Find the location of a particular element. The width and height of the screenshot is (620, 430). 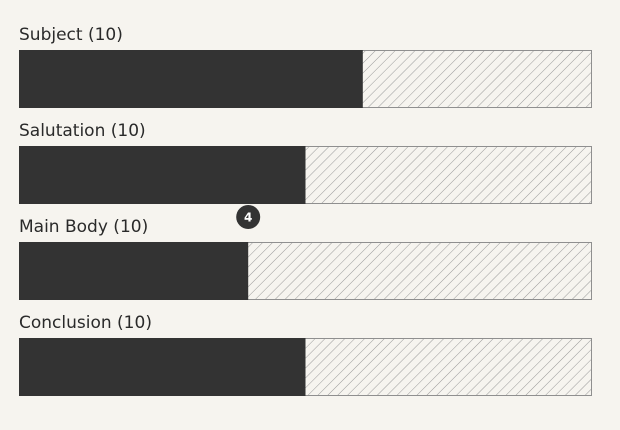

value-badge is located at coordinates (248, 217).